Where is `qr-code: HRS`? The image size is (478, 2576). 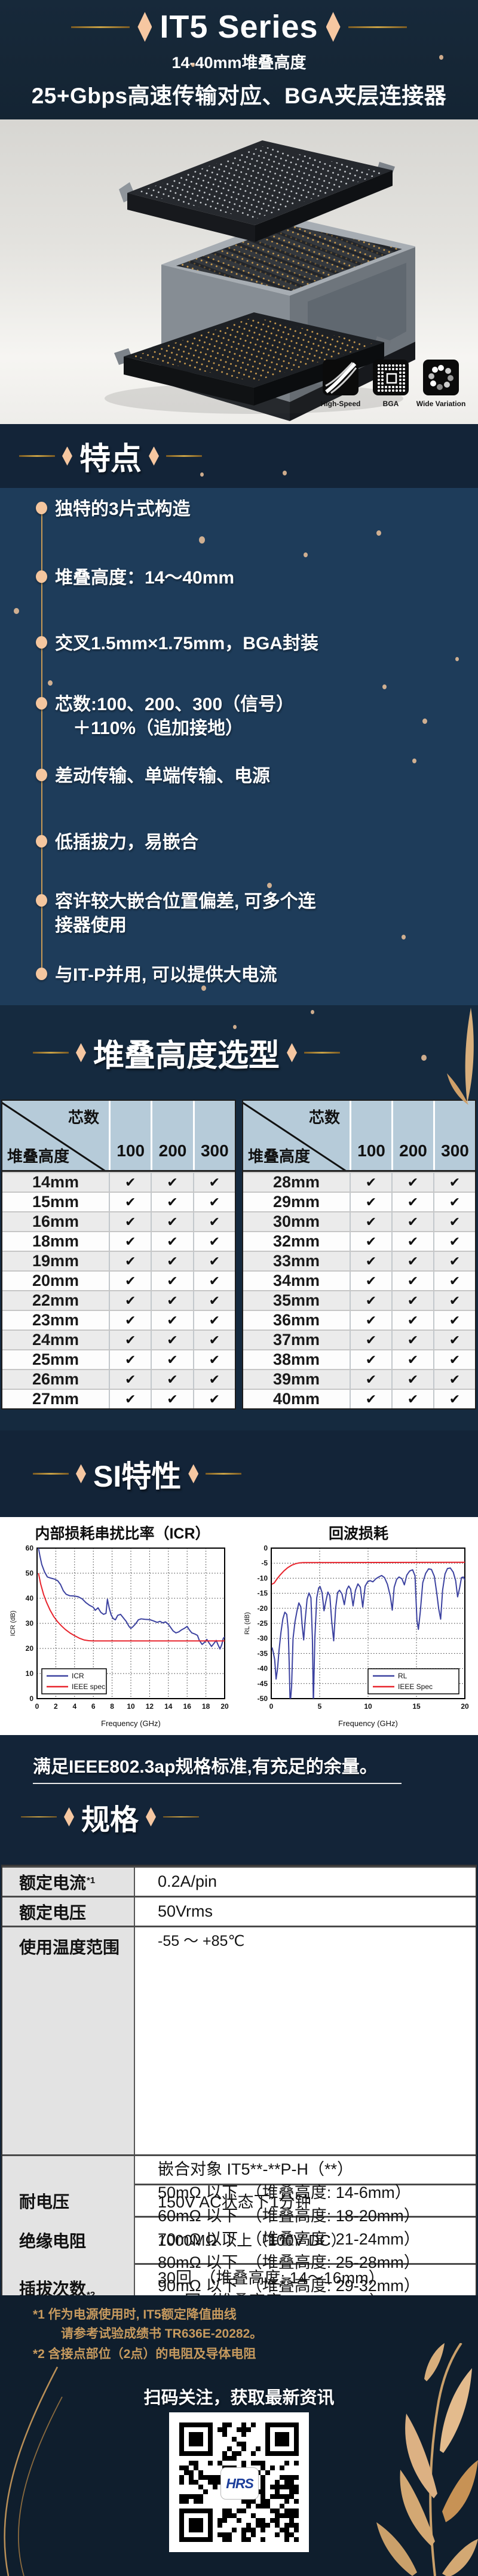
qr-code: HRS is located at coordinates (239, 2482).